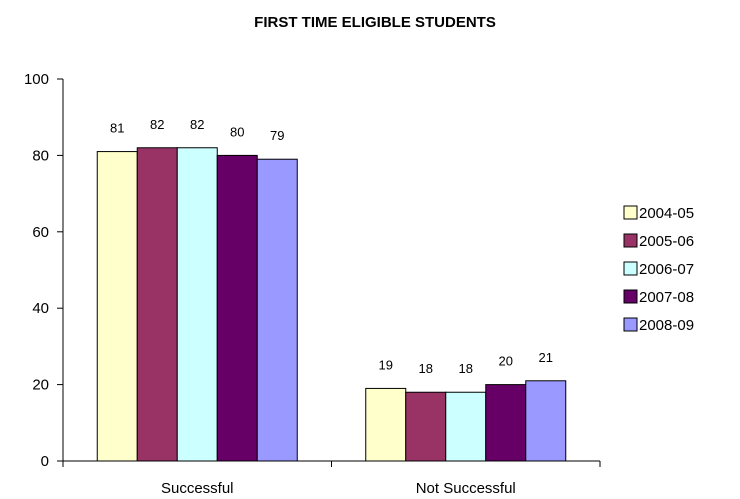  I want to click on data-label: 21, so click(546, 357).